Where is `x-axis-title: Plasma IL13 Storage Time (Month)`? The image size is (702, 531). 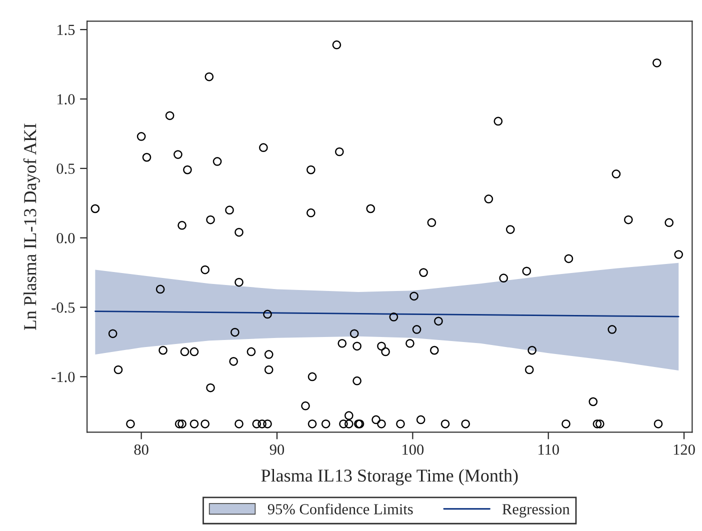
x-axis-title: Plasma IL13 Storage Time (Month) is located at coordinates (389, 477).